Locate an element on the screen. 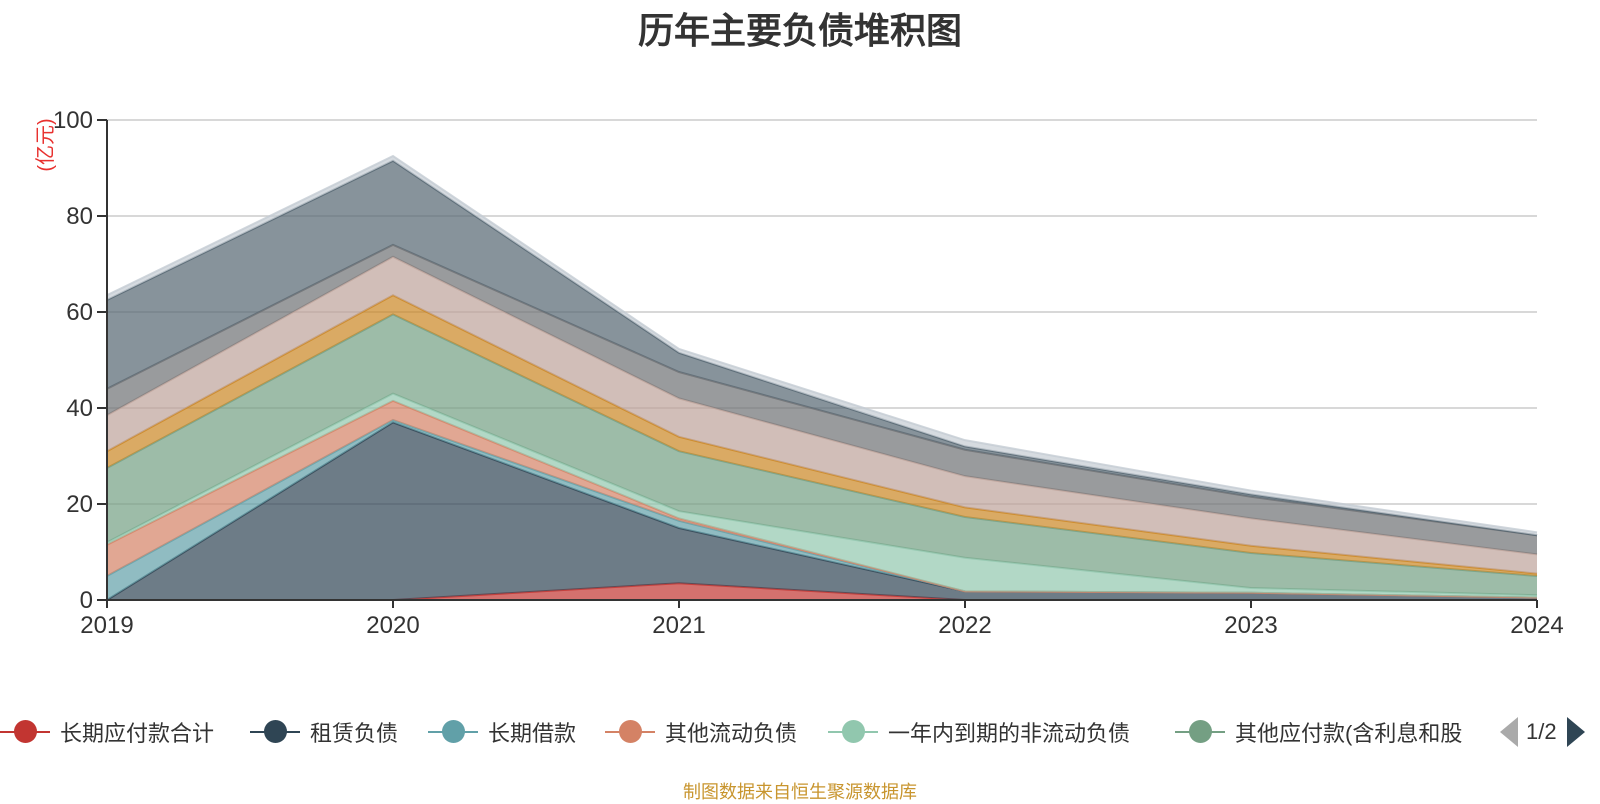  x-tick-label: 2024 is located at coordinates (1536, 625).